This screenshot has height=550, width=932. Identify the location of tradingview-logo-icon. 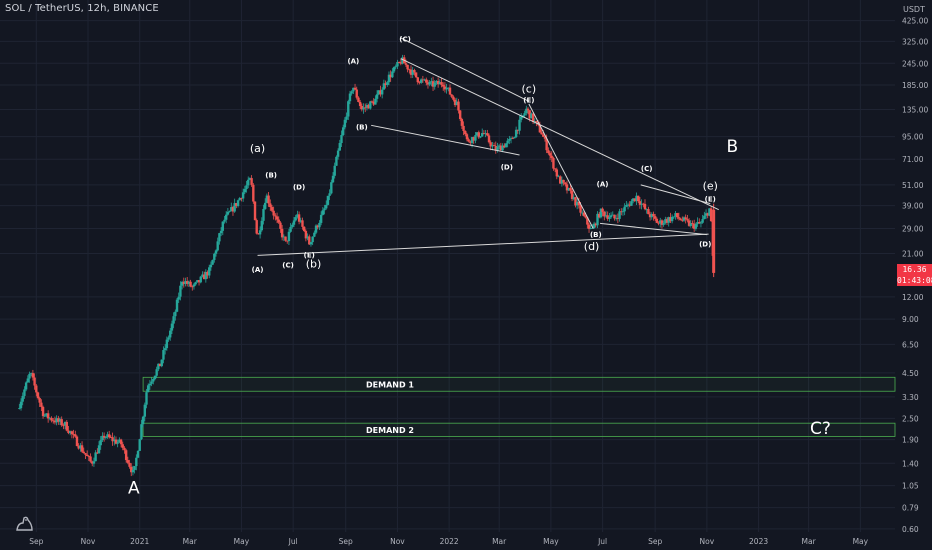
(25, 523).